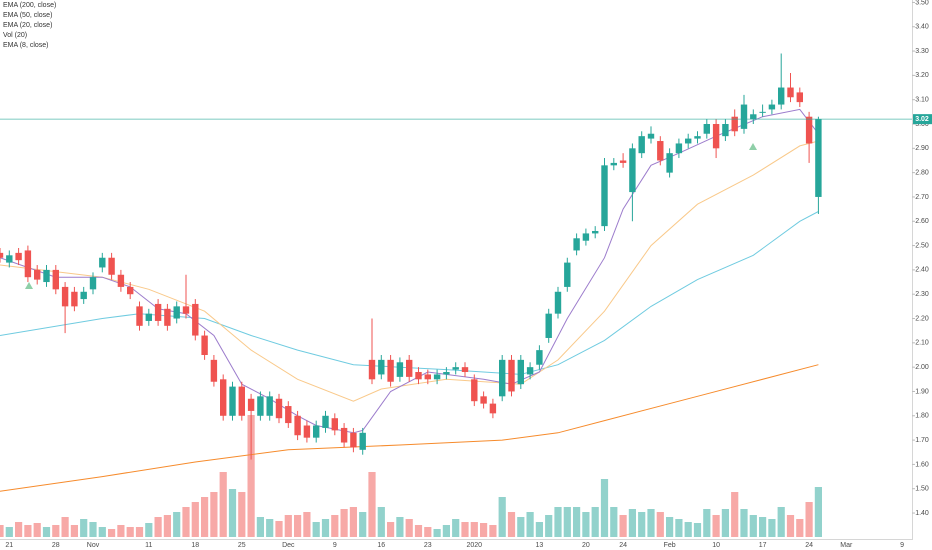  I want to click on y-tick-label: 2.30, so click(922, 294).